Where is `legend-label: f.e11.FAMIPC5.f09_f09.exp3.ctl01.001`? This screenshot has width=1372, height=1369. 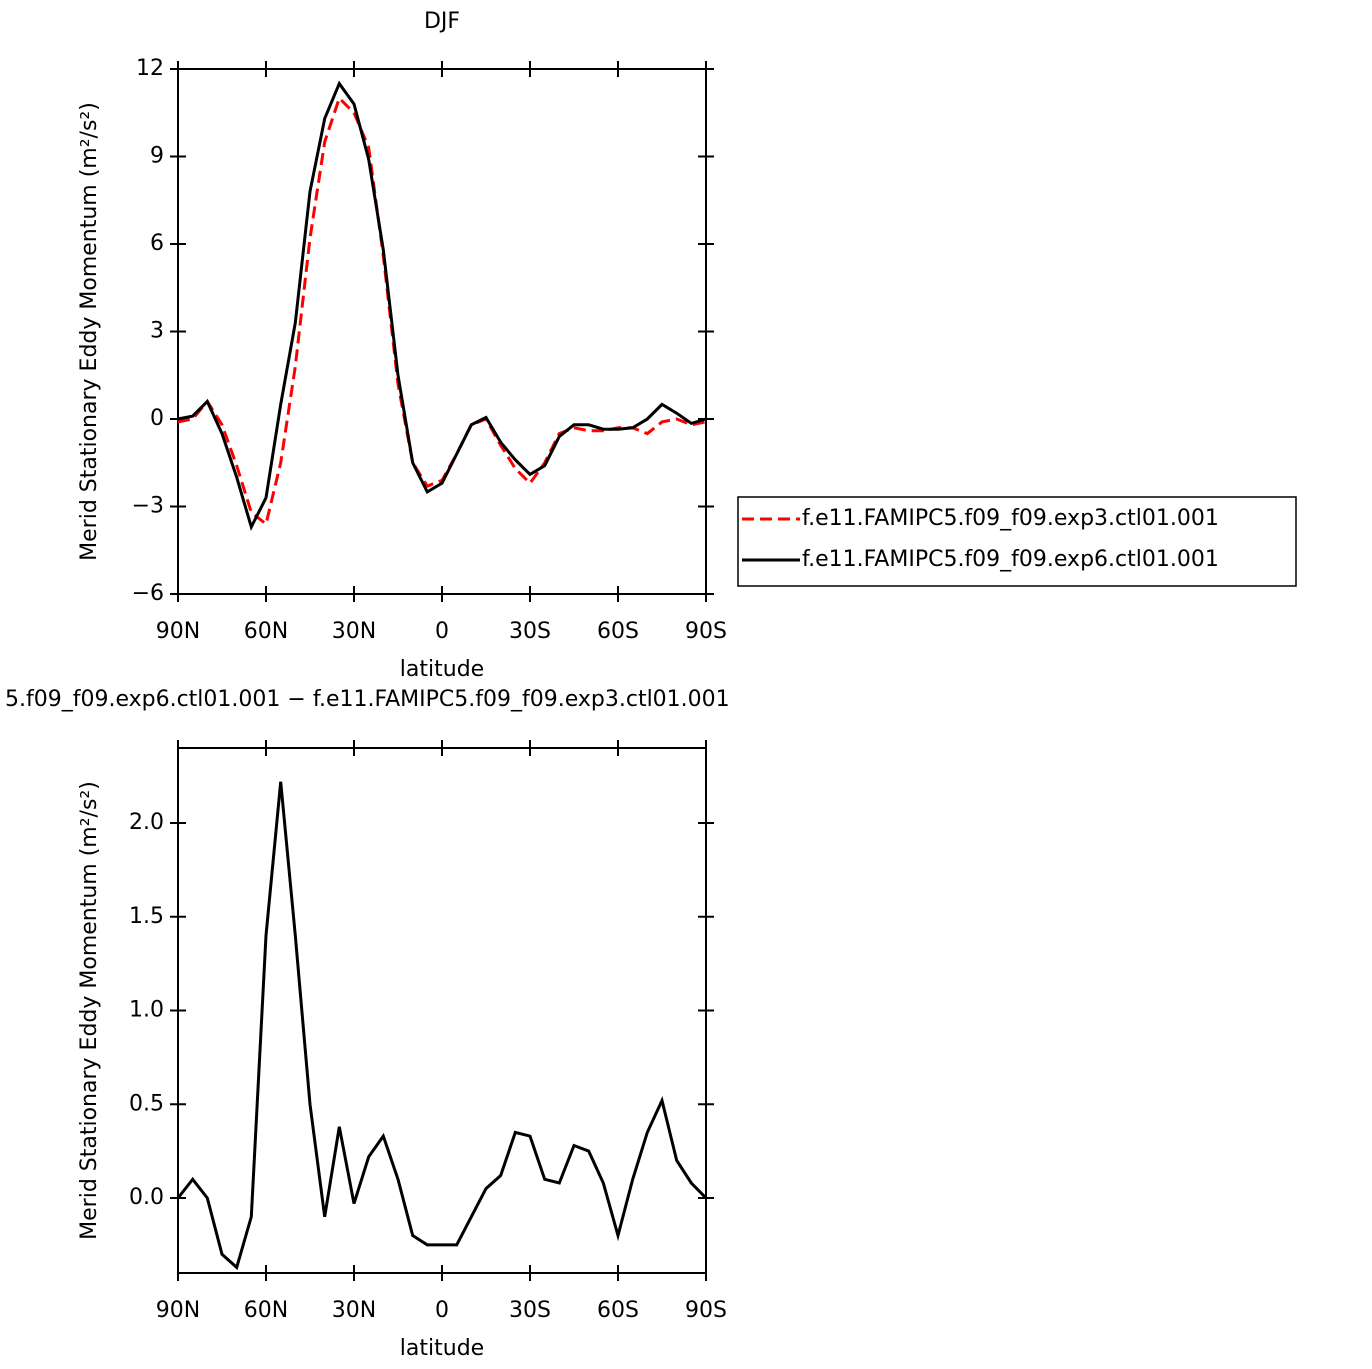 legend-label: f.e11.FAMIPC5.f09_f09.exp3.ctl01.001 is located at coordinates (1010, 518).